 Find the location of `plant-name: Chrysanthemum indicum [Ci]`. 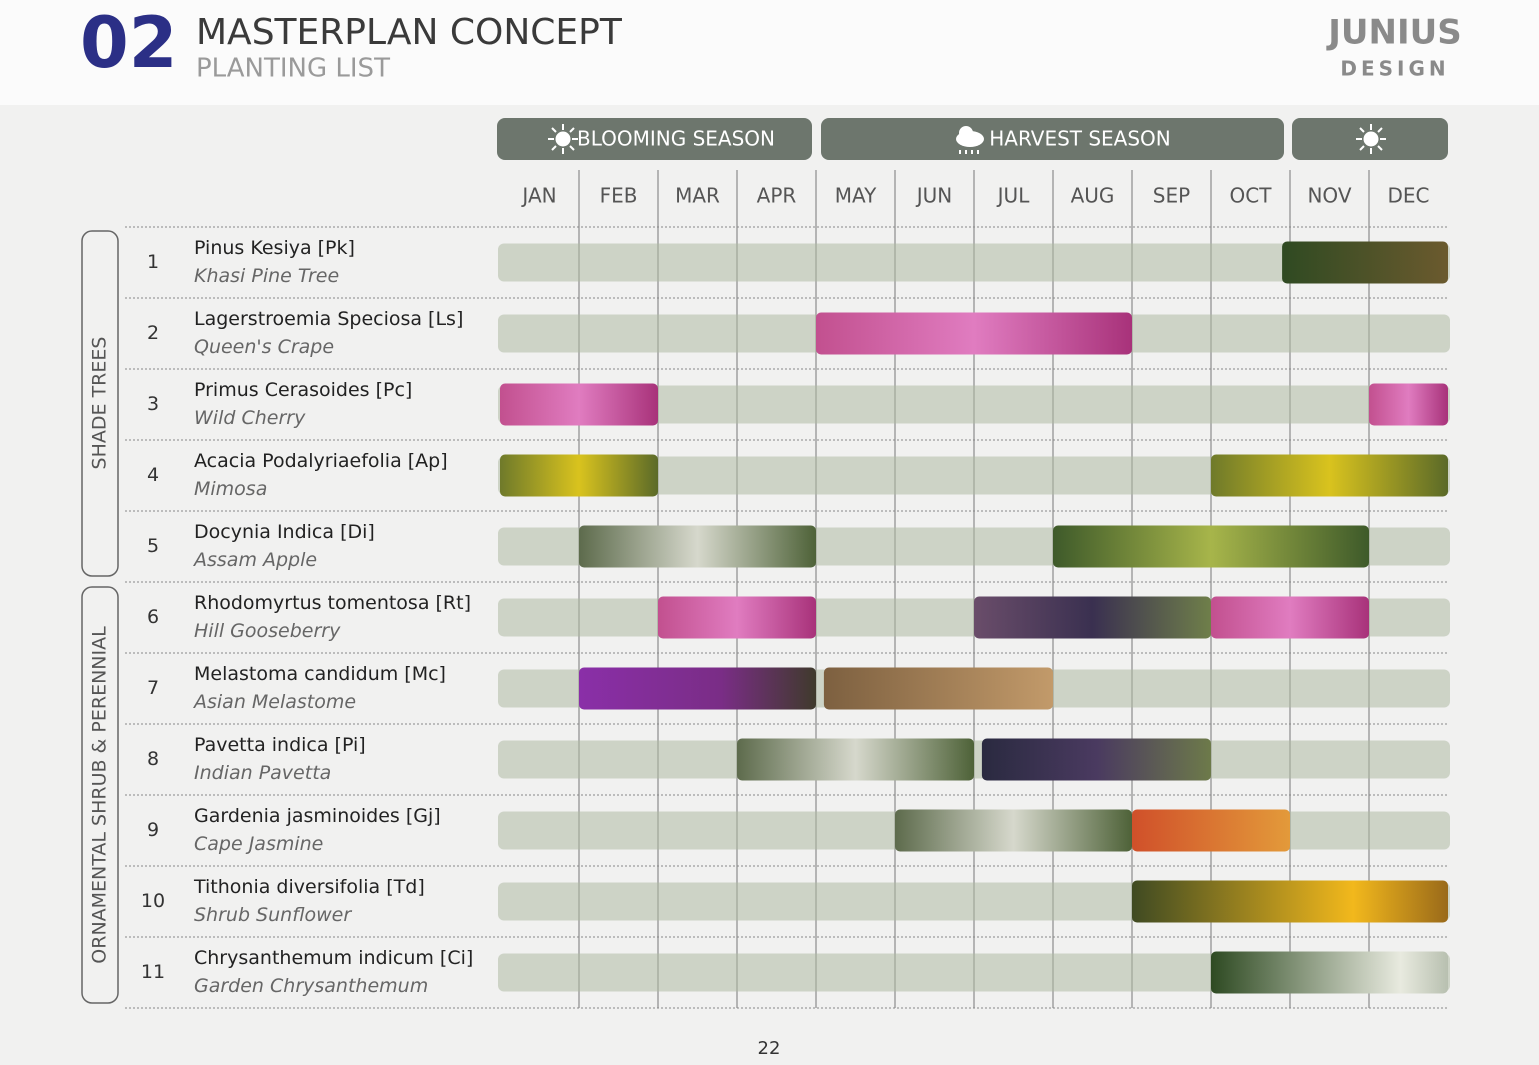

plant-name: Chrysanthemum indicum [Ci] is located at coordinates (333, 958).